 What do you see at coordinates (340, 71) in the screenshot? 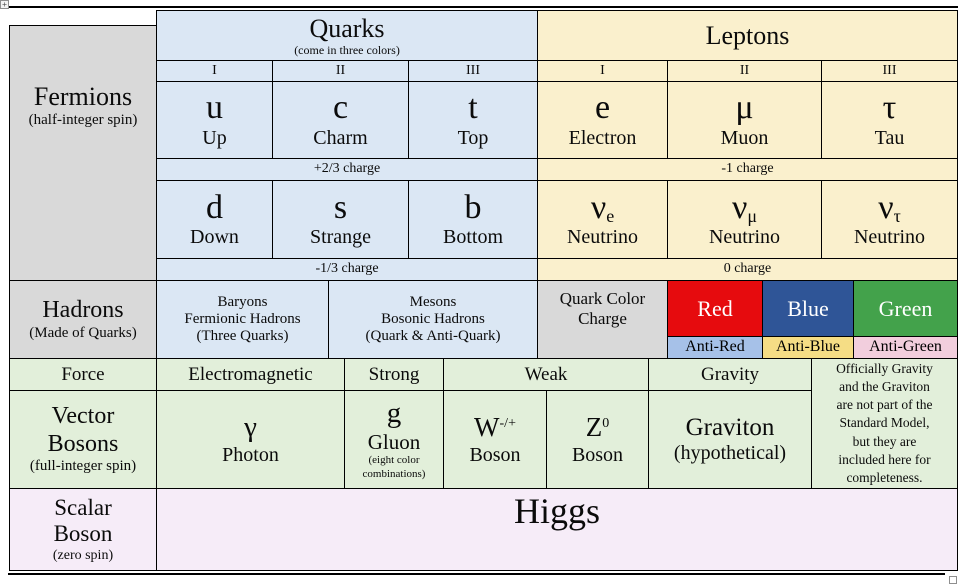
I see `quark-gen-2: II` at bounding box center [340, 71].